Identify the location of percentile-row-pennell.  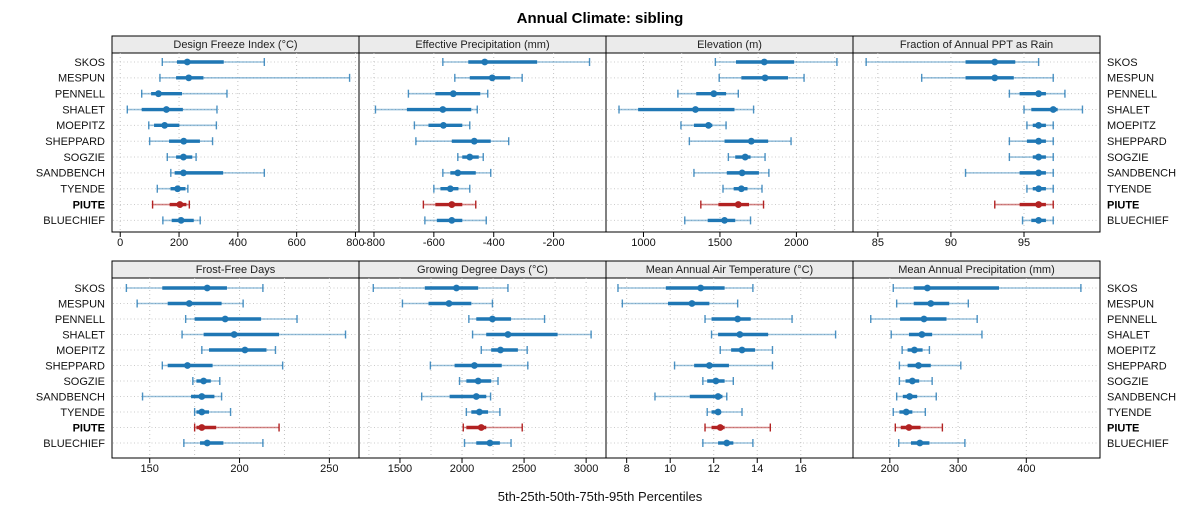
(748, 319).